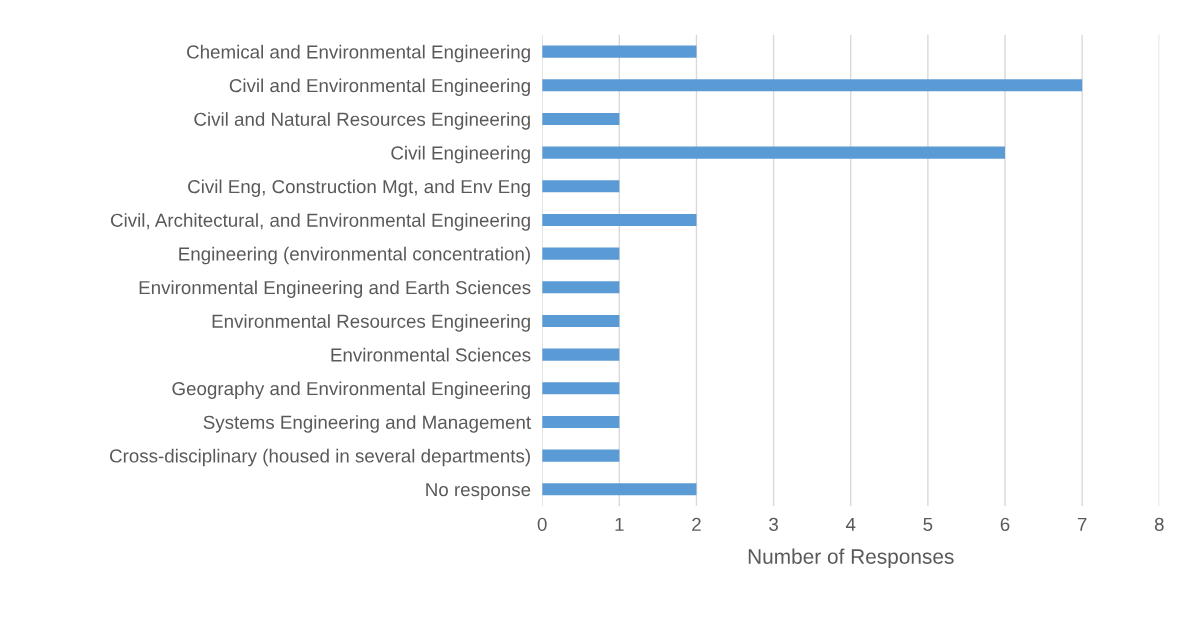  I want to click on y-tick-label: Chemical and Environmental Engineering, so click(358, 53).